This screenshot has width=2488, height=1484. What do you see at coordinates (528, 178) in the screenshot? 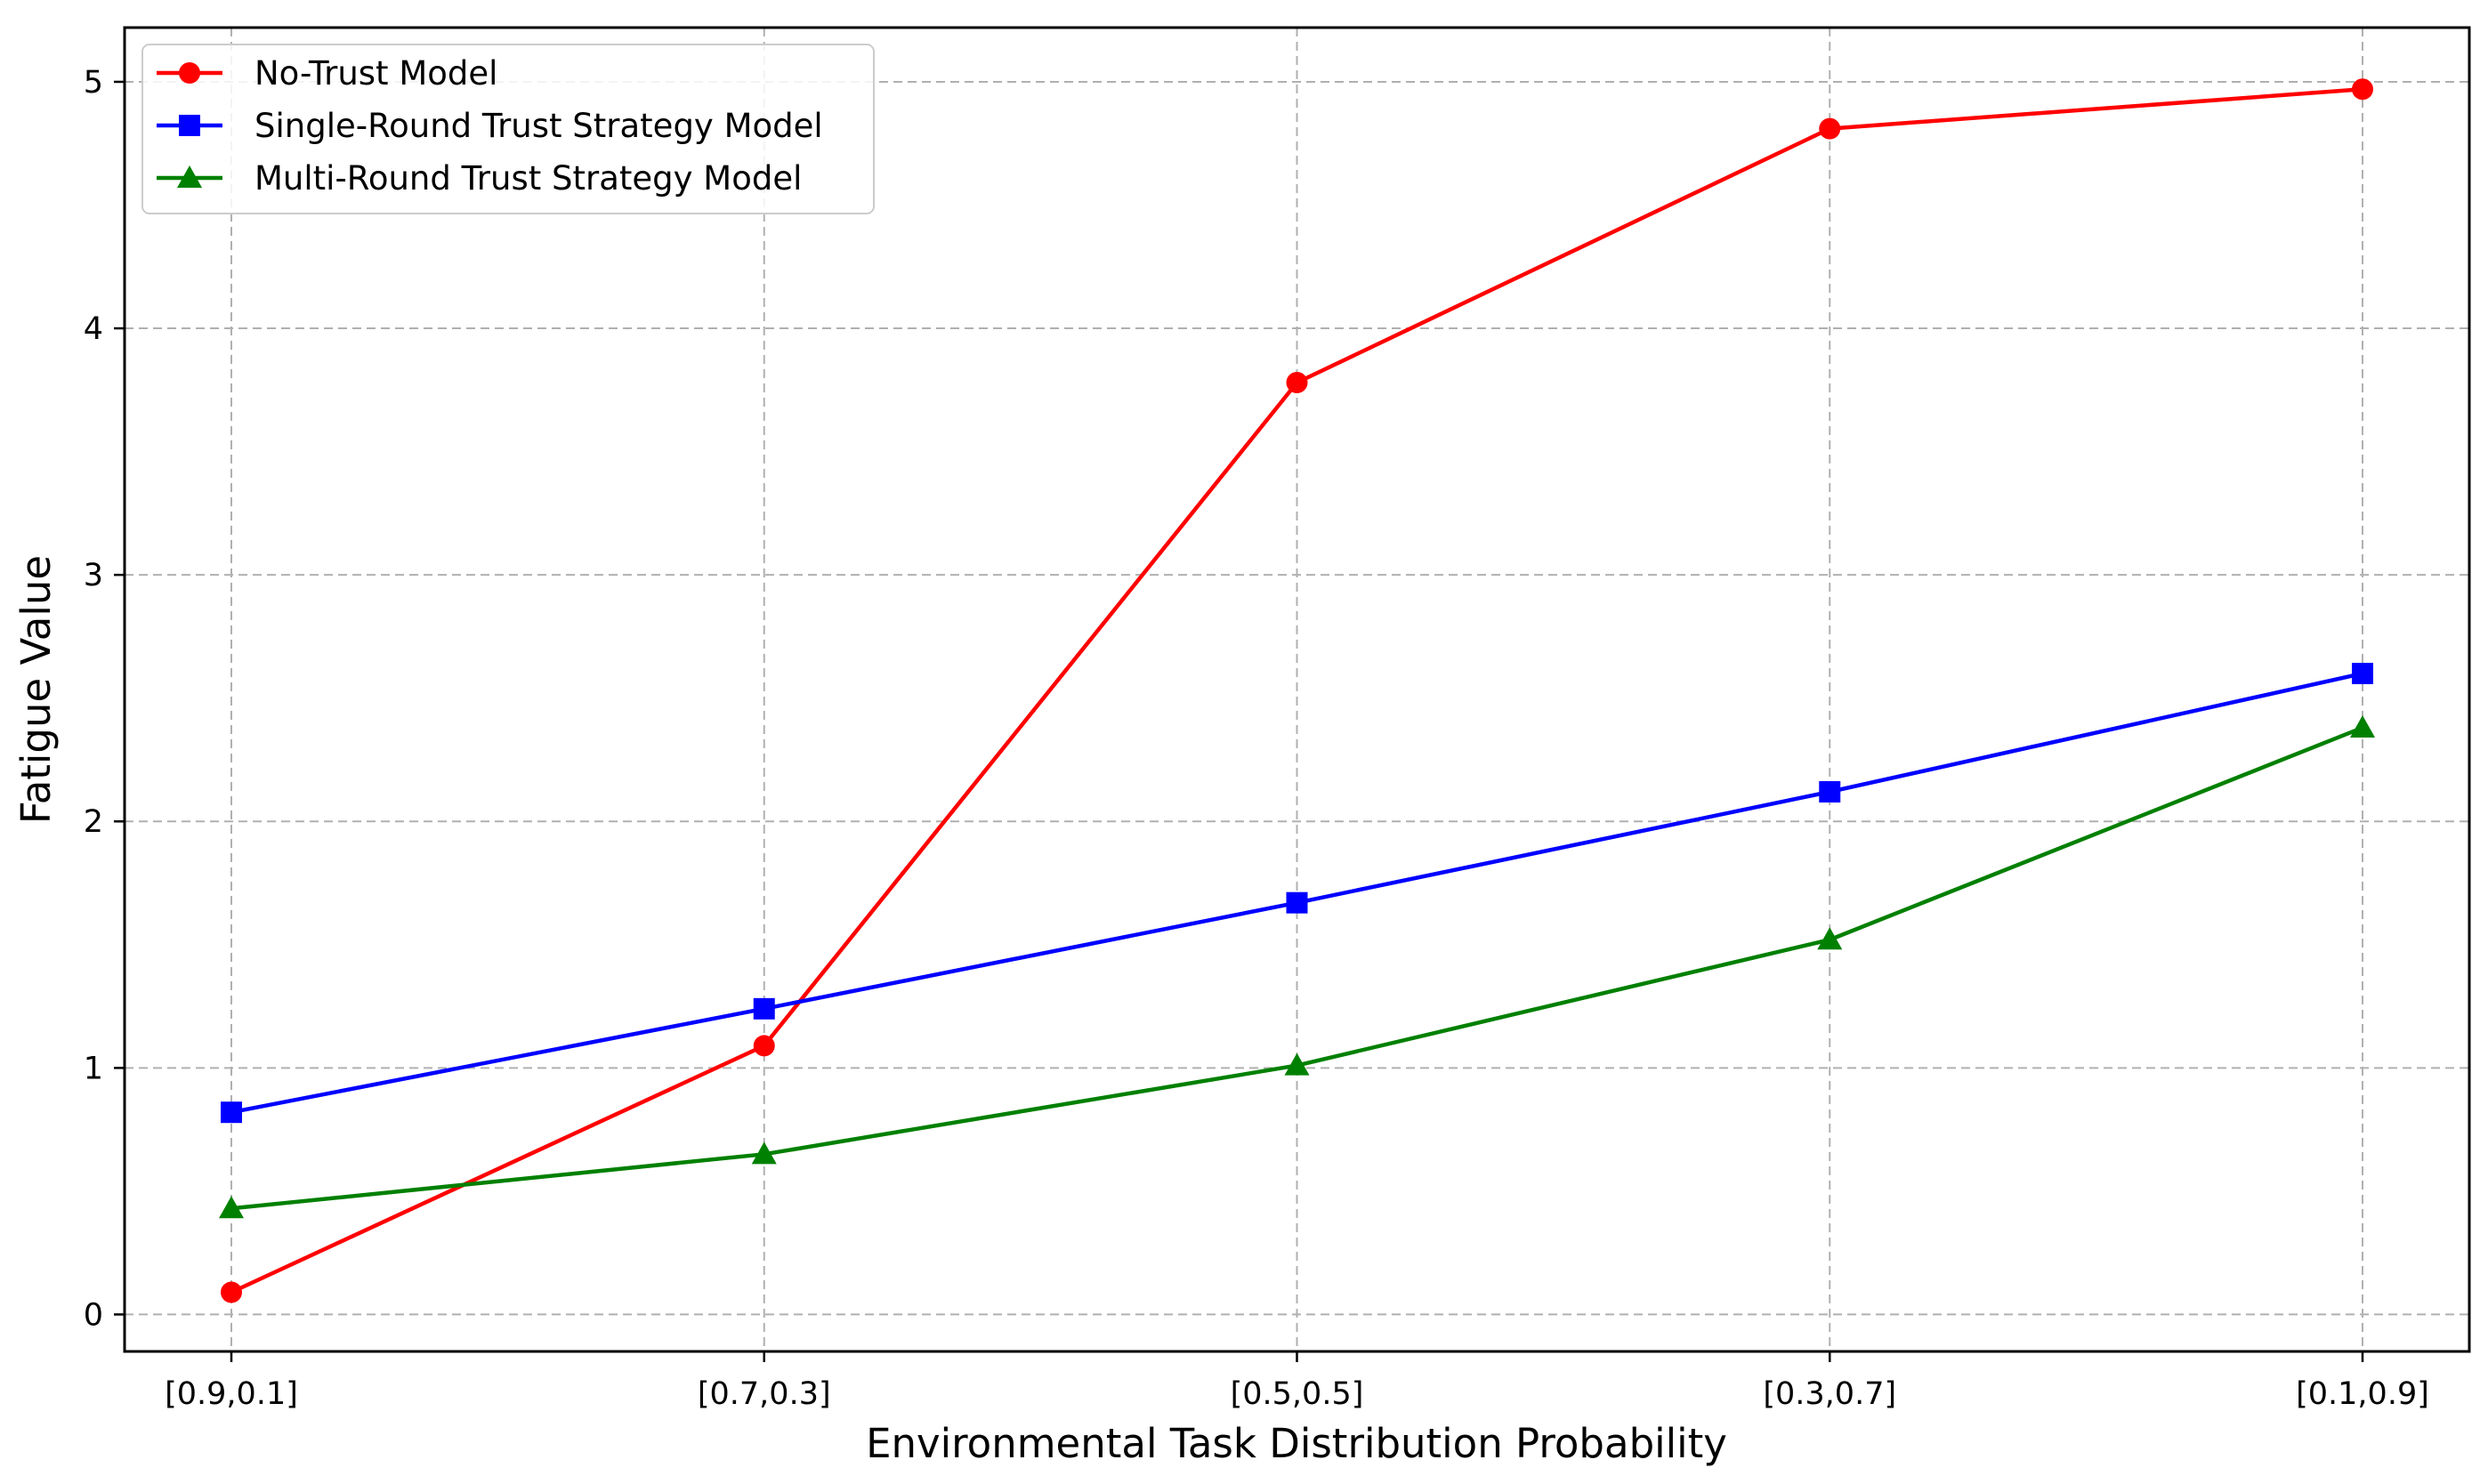
I see `legend-label: Multi-Round Trust Strategy Model` at bounding box center [528, 178].